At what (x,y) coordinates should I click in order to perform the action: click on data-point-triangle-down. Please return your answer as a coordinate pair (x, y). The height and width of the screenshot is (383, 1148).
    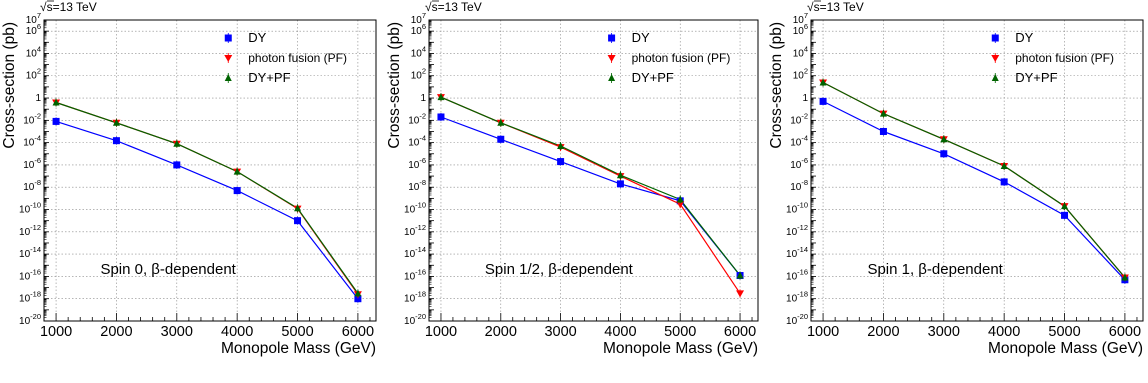
    Looking at the image, I should click on (740, 294).